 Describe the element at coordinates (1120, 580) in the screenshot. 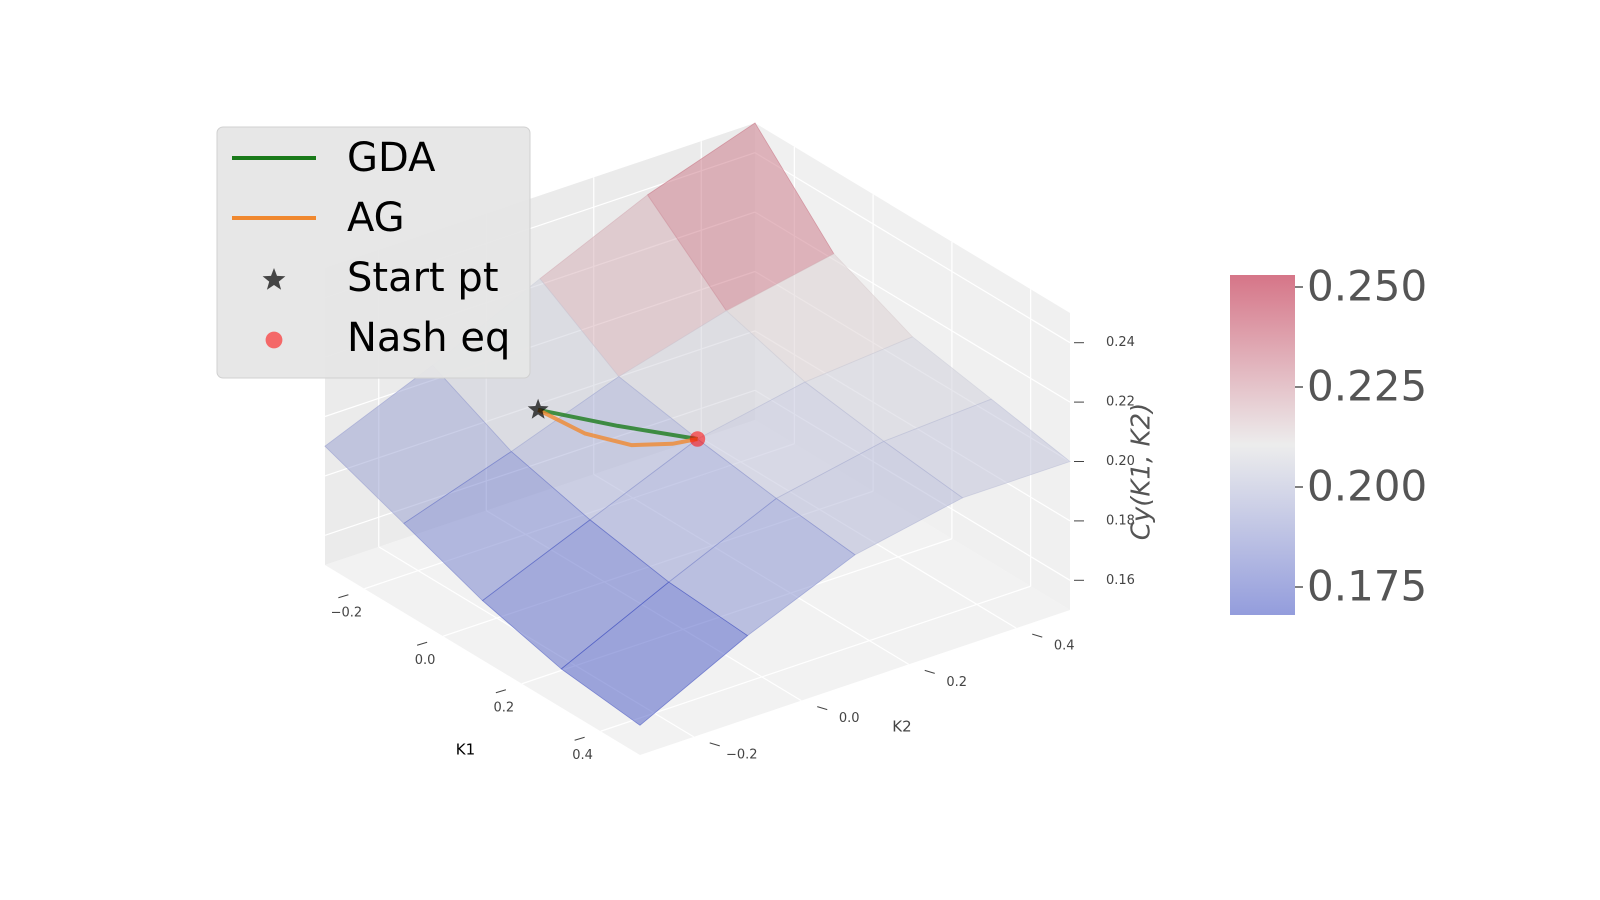

I see `z-tick-label: 0.16` at that location.